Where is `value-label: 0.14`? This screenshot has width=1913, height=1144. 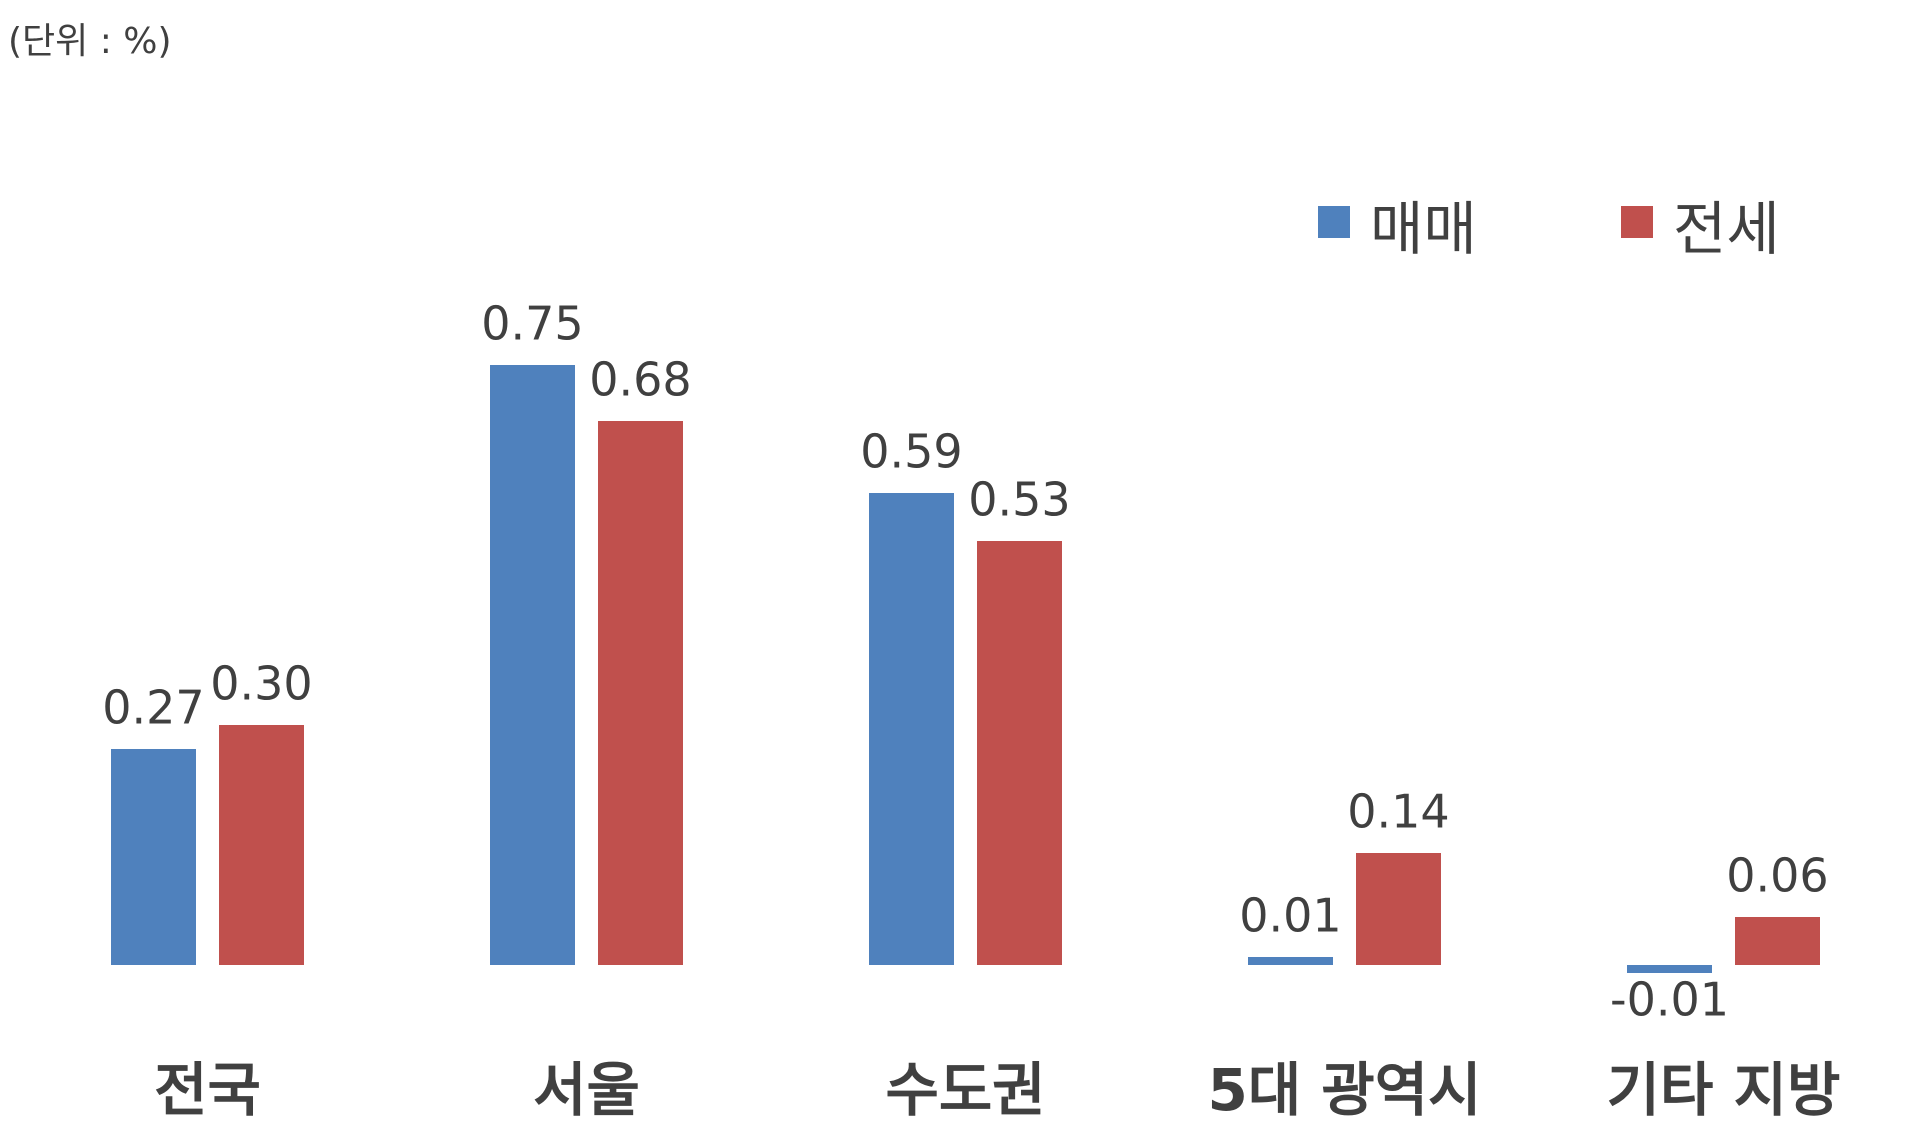
value-label: 0.14 is located at coordinates (1398, 812).